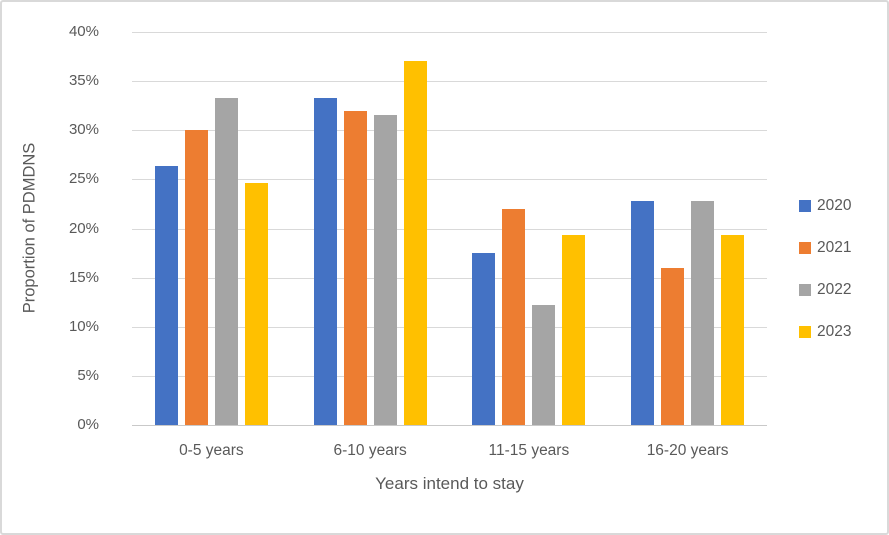 This screenshot has height=535, width=889. What do you see at coordinates (544, 365) in the screenshot?
I see `bar-2022-11-15-years` at bounding box center [544, 365].